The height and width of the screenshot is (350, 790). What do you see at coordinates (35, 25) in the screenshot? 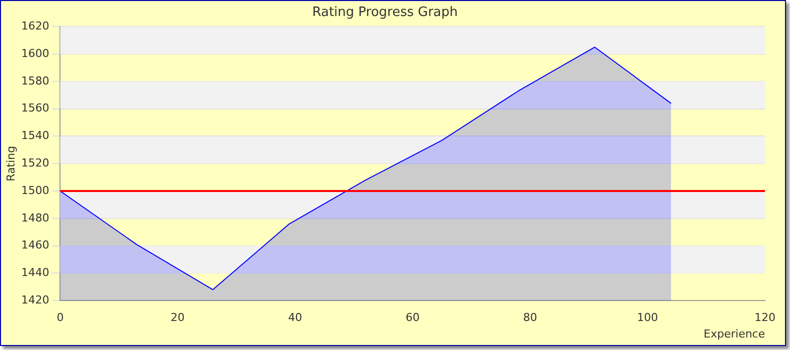
I see `y-tick-label: 1620` at bounding box center [35, 25].